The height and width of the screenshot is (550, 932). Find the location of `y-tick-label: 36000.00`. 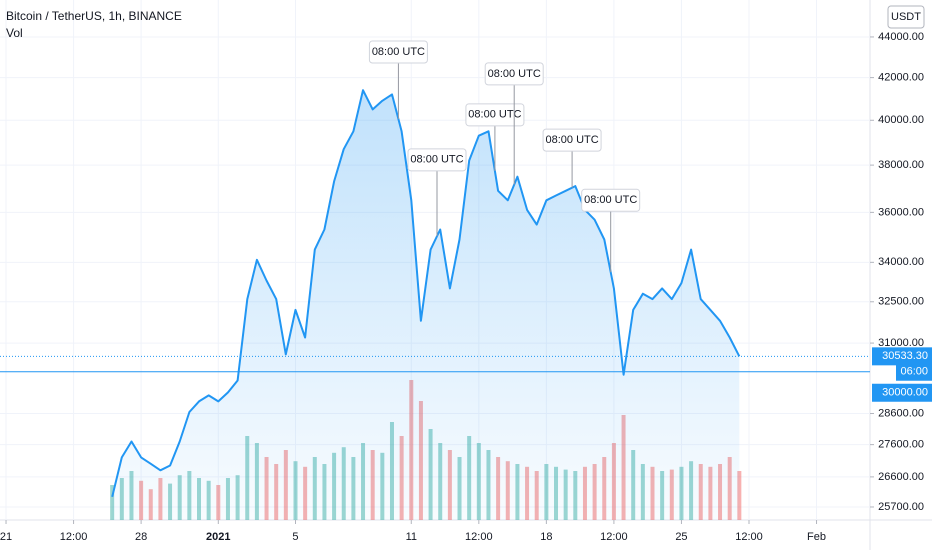

y-tick-label: 36000.00 is located at coordinates (901, 212).